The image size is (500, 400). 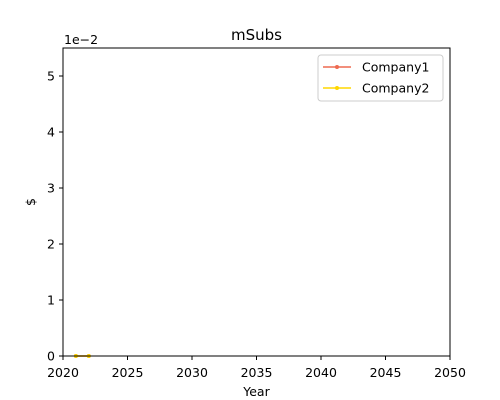 I want to click on x-tick-label: 2035, so click(x=257, y=372).